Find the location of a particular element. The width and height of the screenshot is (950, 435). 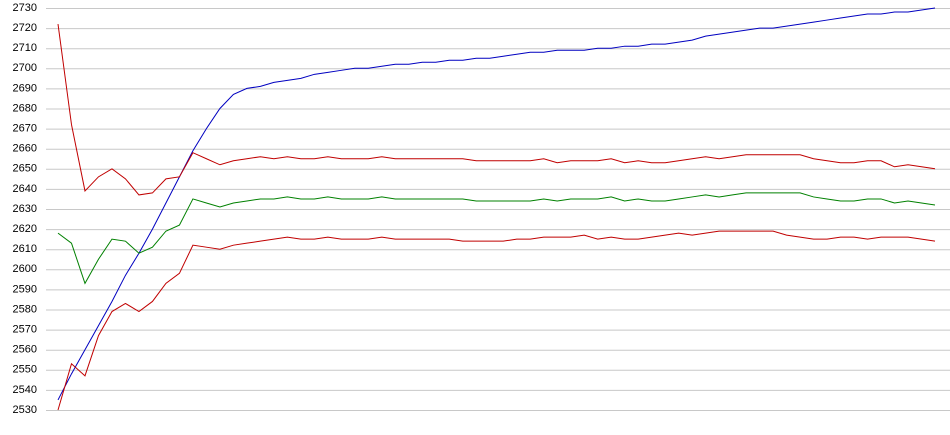

y-tick-label: 2590 is located at coordinates (25, 289).